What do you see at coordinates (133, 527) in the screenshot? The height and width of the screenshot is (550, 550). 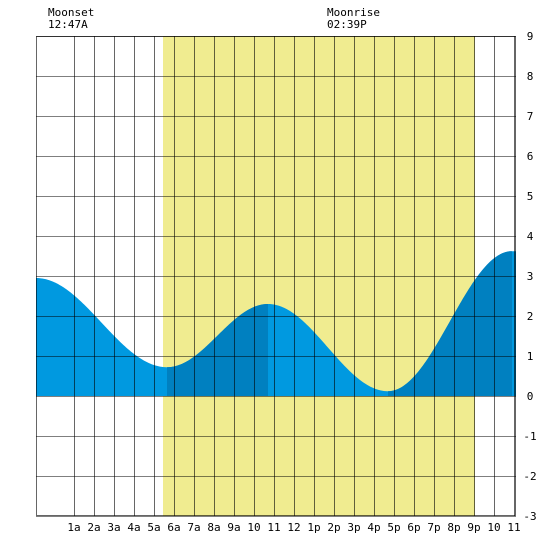 I see `x-tick-label: 4a` at bounding box center [133, 527].